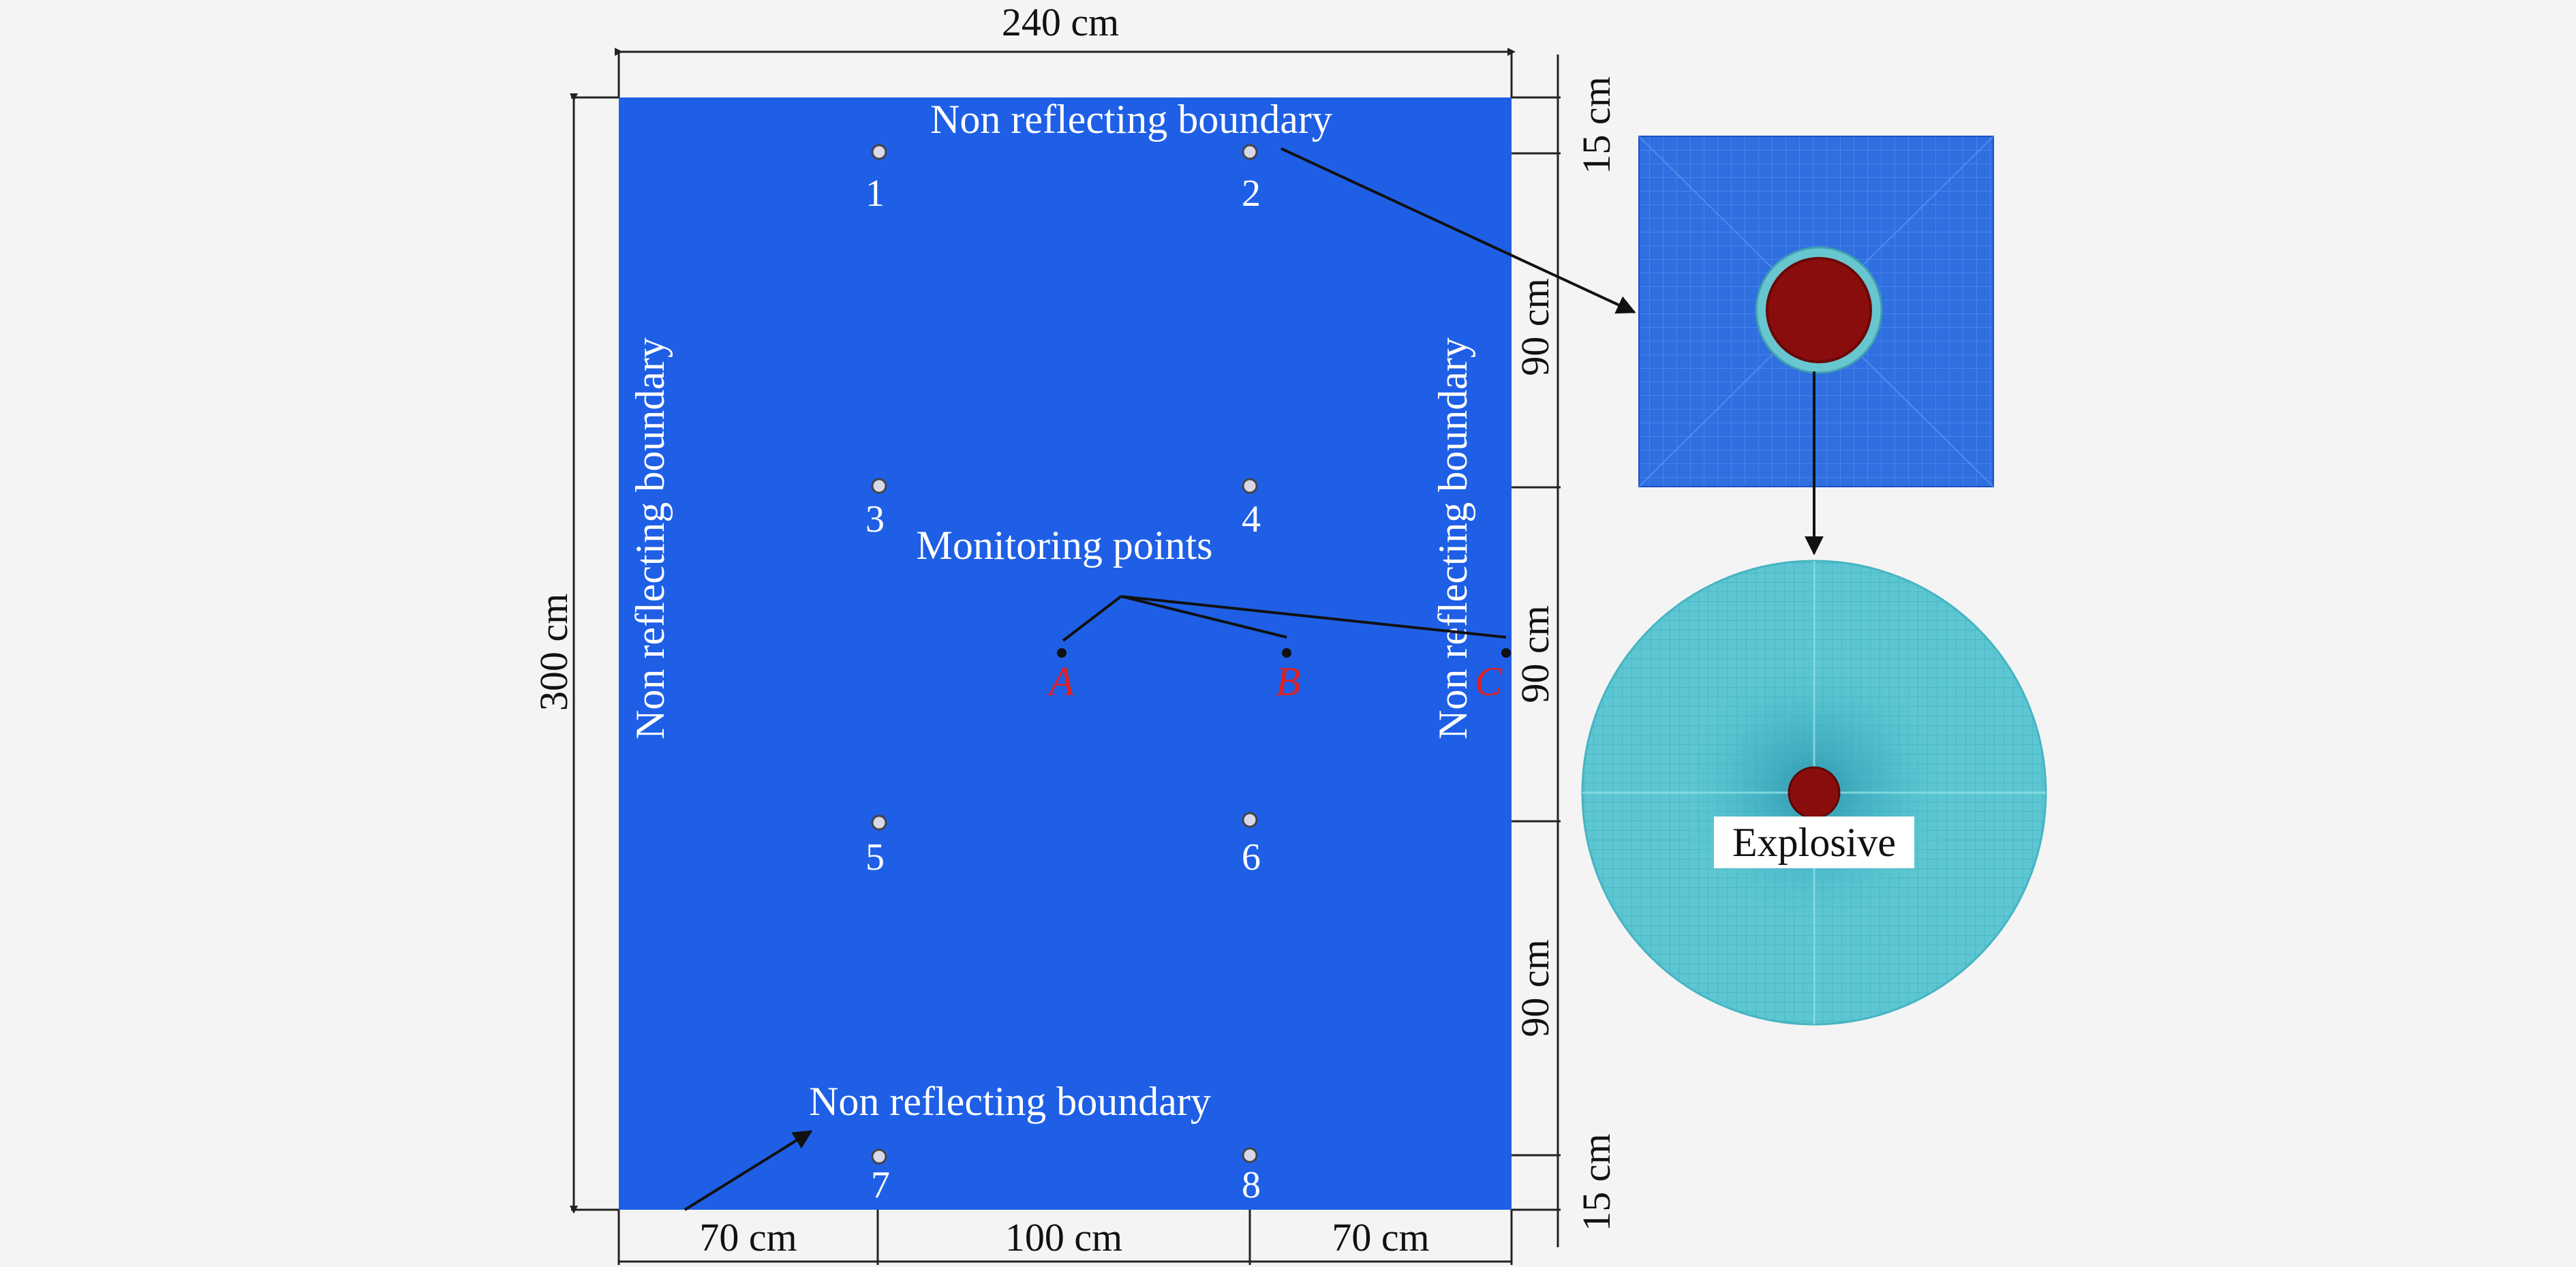 The width and height of the screenshot is (2576, 1267). I want to click on dimension-row2-label: 90 cm, so click(1535, 654).